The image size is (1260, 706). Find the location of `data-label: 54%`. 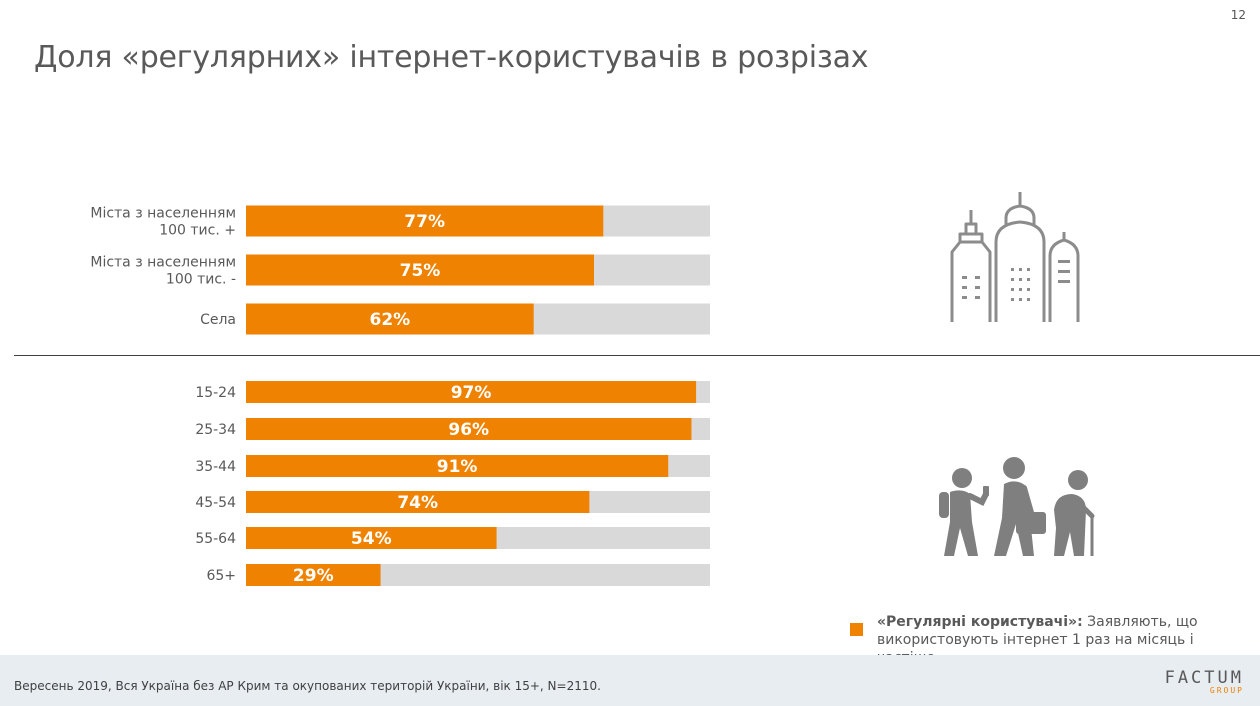

data-label: 54% is located at coordinates (371, 539).